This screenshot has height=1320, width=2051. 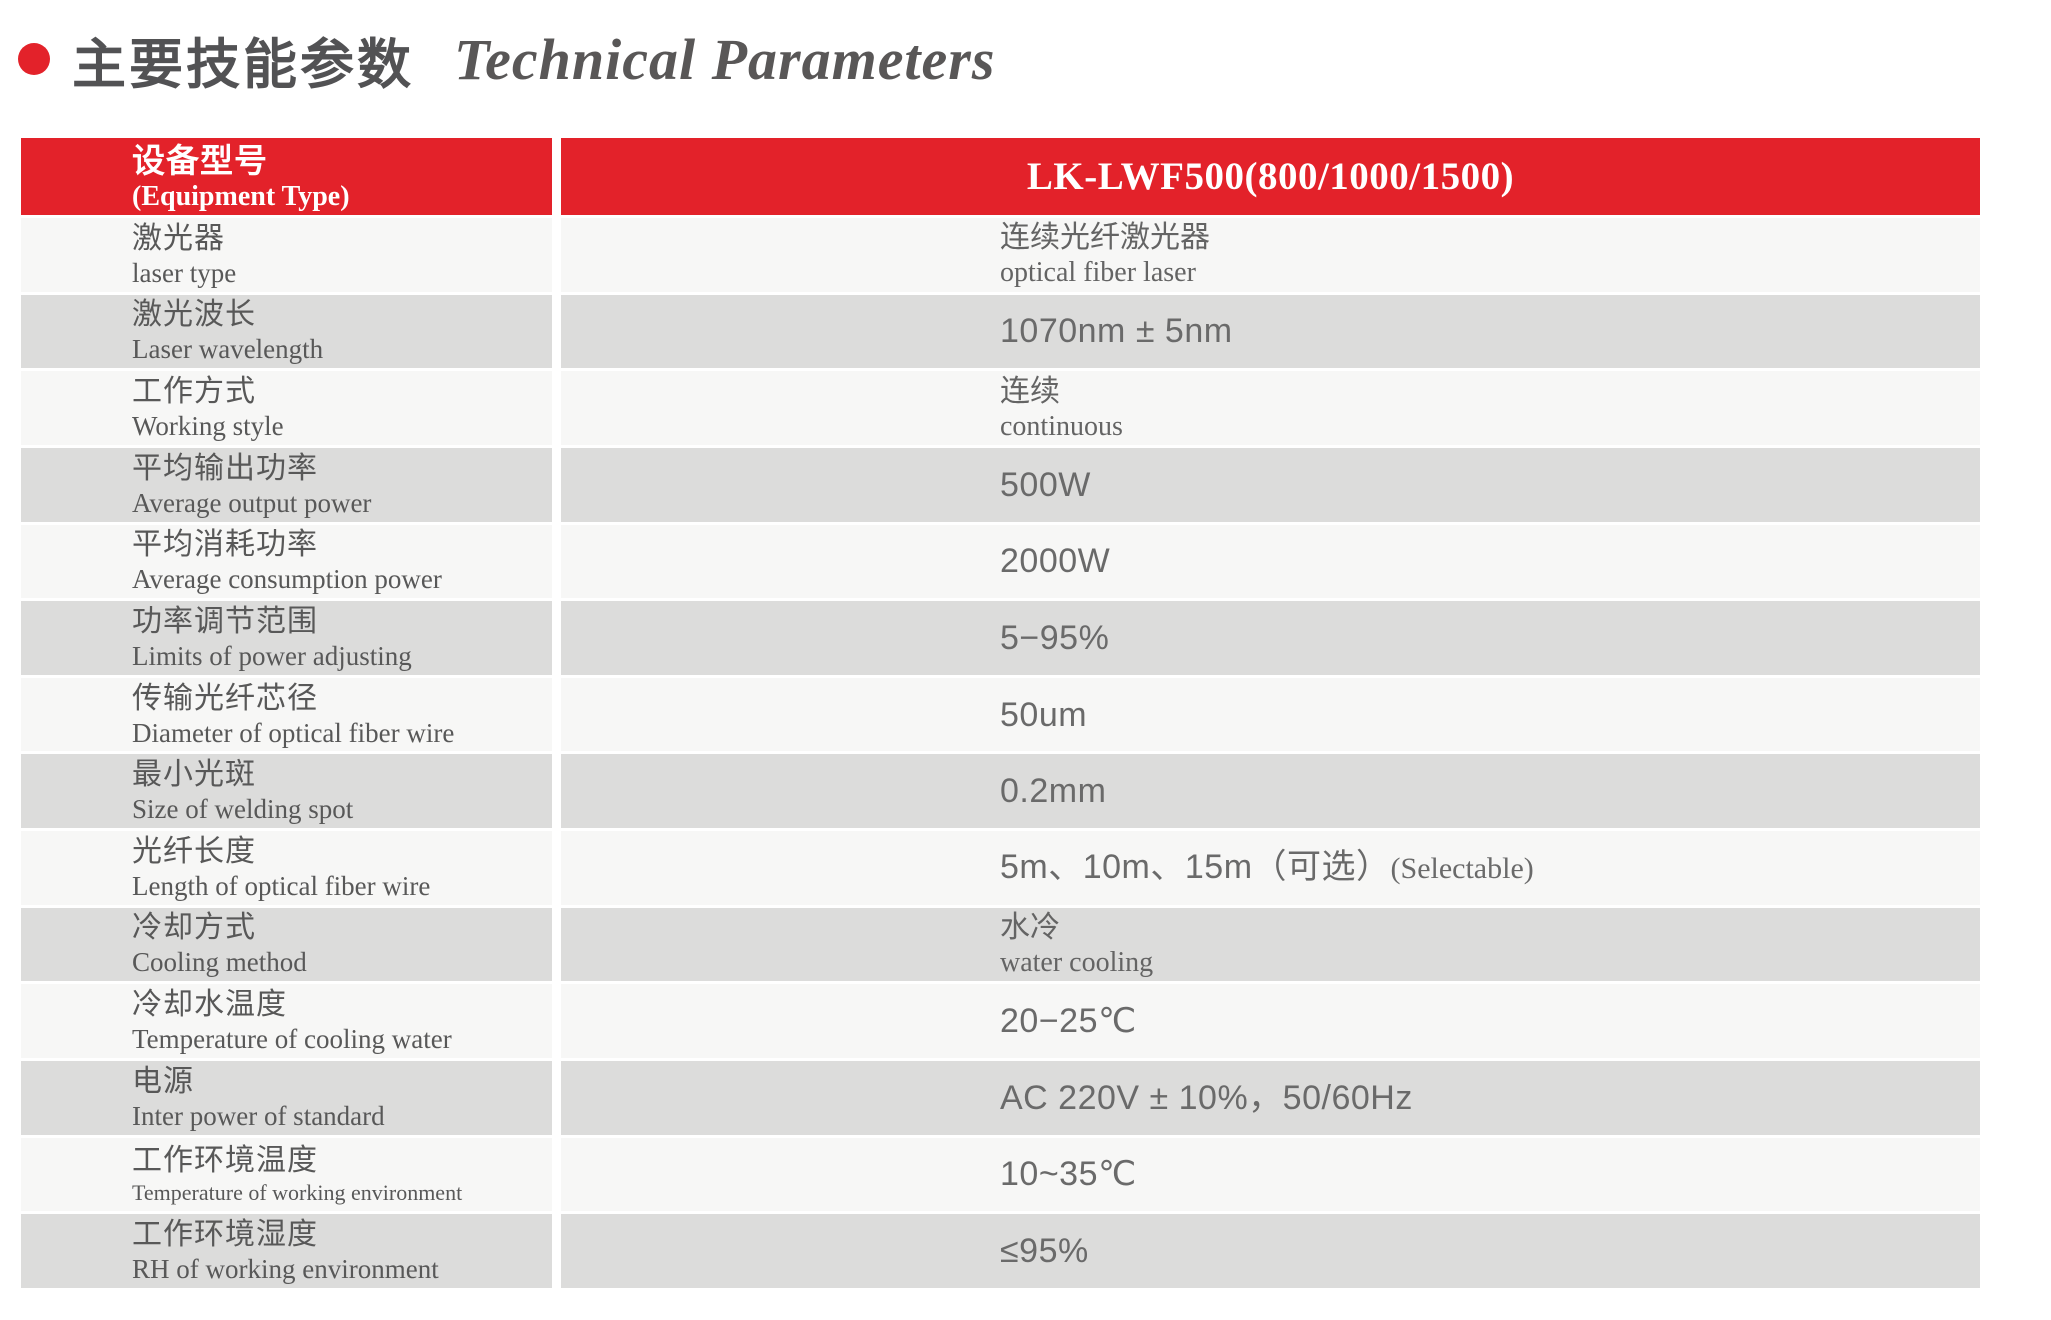 What do you see at coordinates (1270, 408) in the screenshot?
I see `row-value: 连续 continuous` at bounding box center [1270, 408].